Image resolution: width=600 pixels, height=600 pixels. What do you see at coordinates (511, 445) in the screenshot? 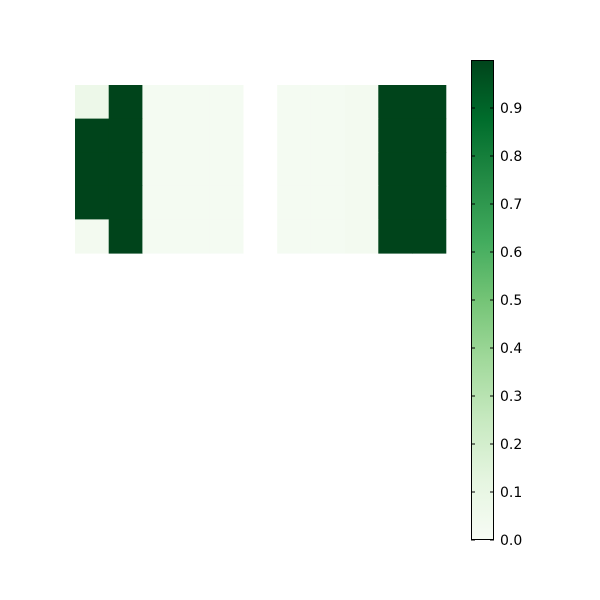
I see `colorbar-tick-label: 0.2` at bounding box center [511, 445].